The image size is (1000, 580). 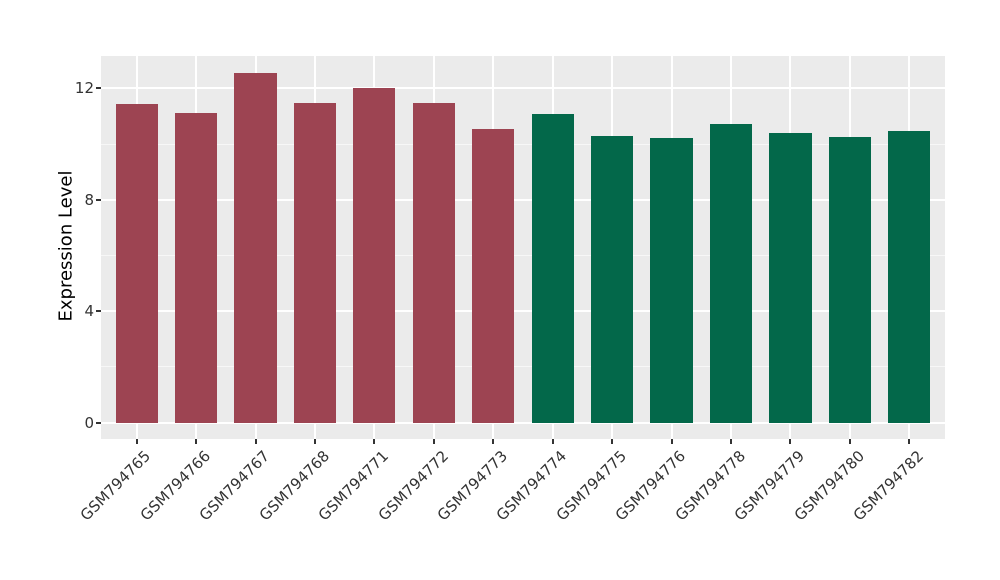 I want to click on bar-GSM794765, so click(x=136, y=263).